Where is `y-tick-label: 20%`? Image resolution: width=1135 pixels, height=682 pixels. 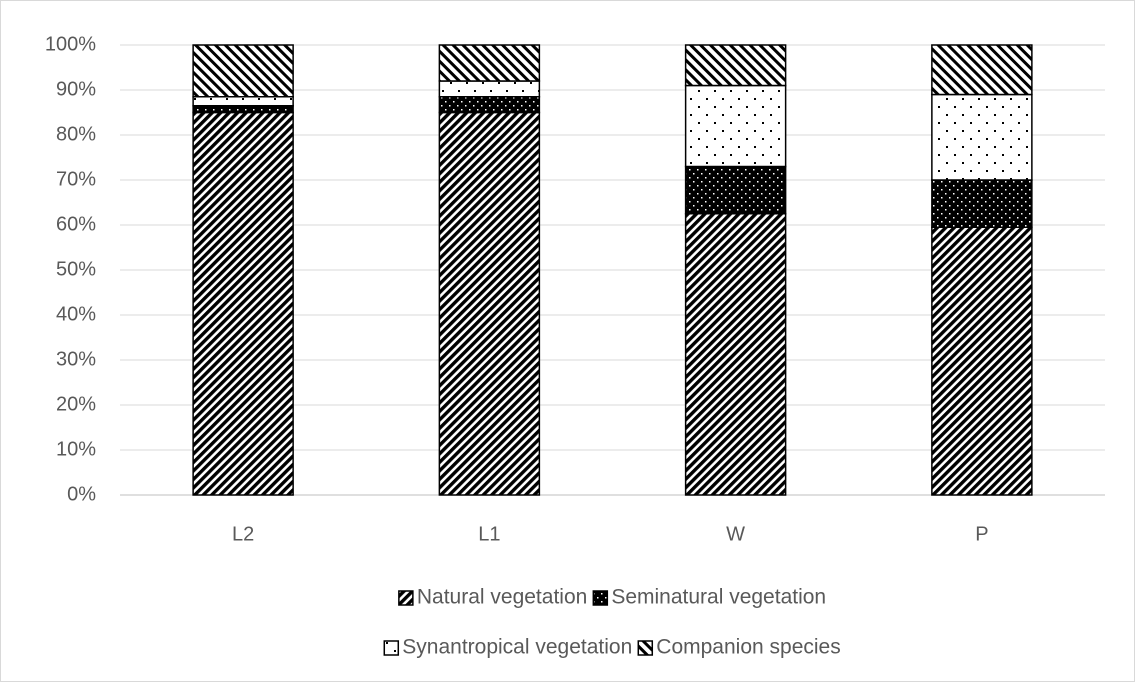 y-tick-label: 20% is located at coordinates (76, 404).